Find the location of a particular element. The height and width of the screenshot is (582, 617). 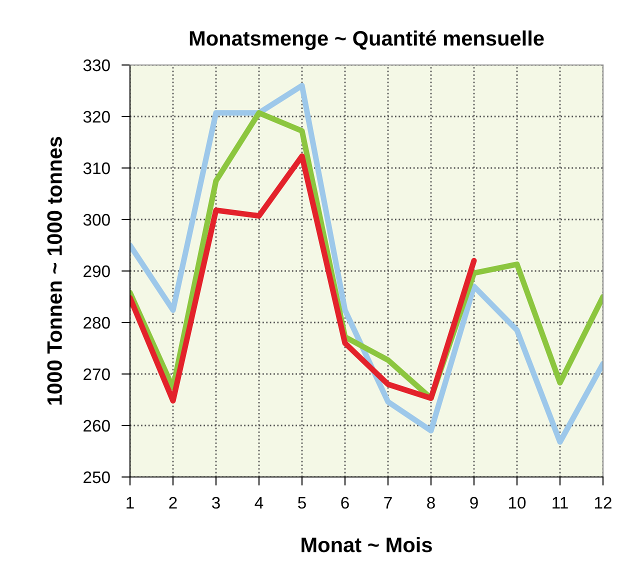

x-tick-label: 4 is located at coordinates (259, 503).